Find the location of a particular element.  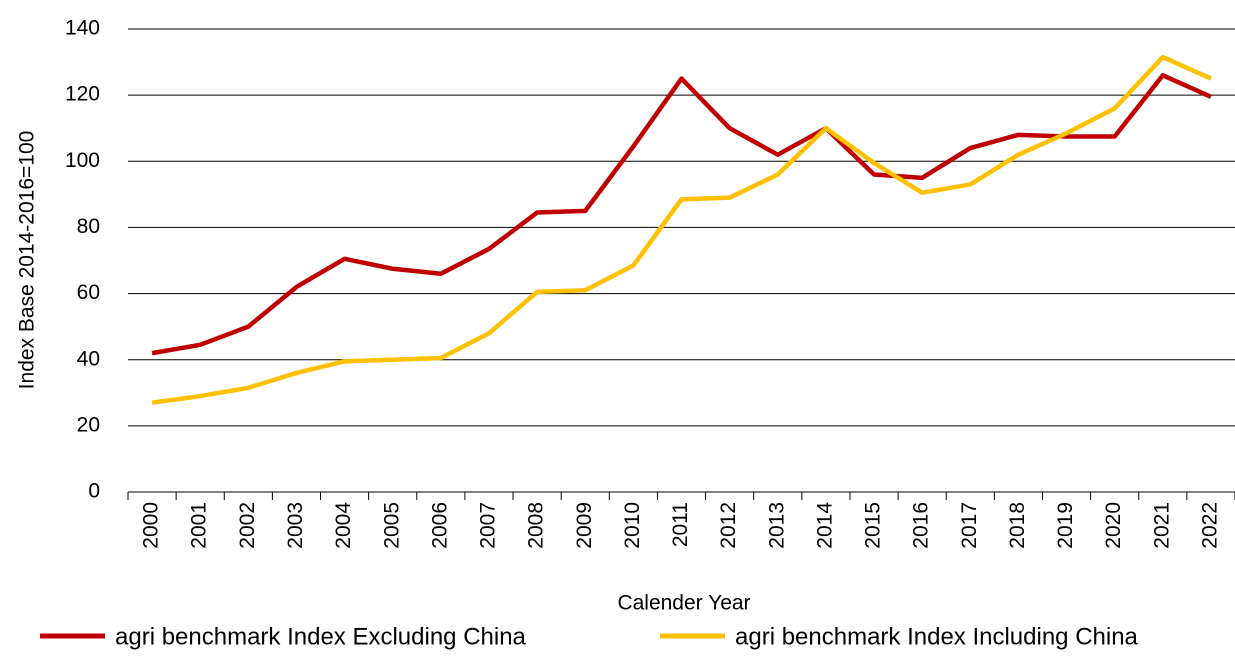

x-tick-label: 2021 is located at coordinates (1161, 525).